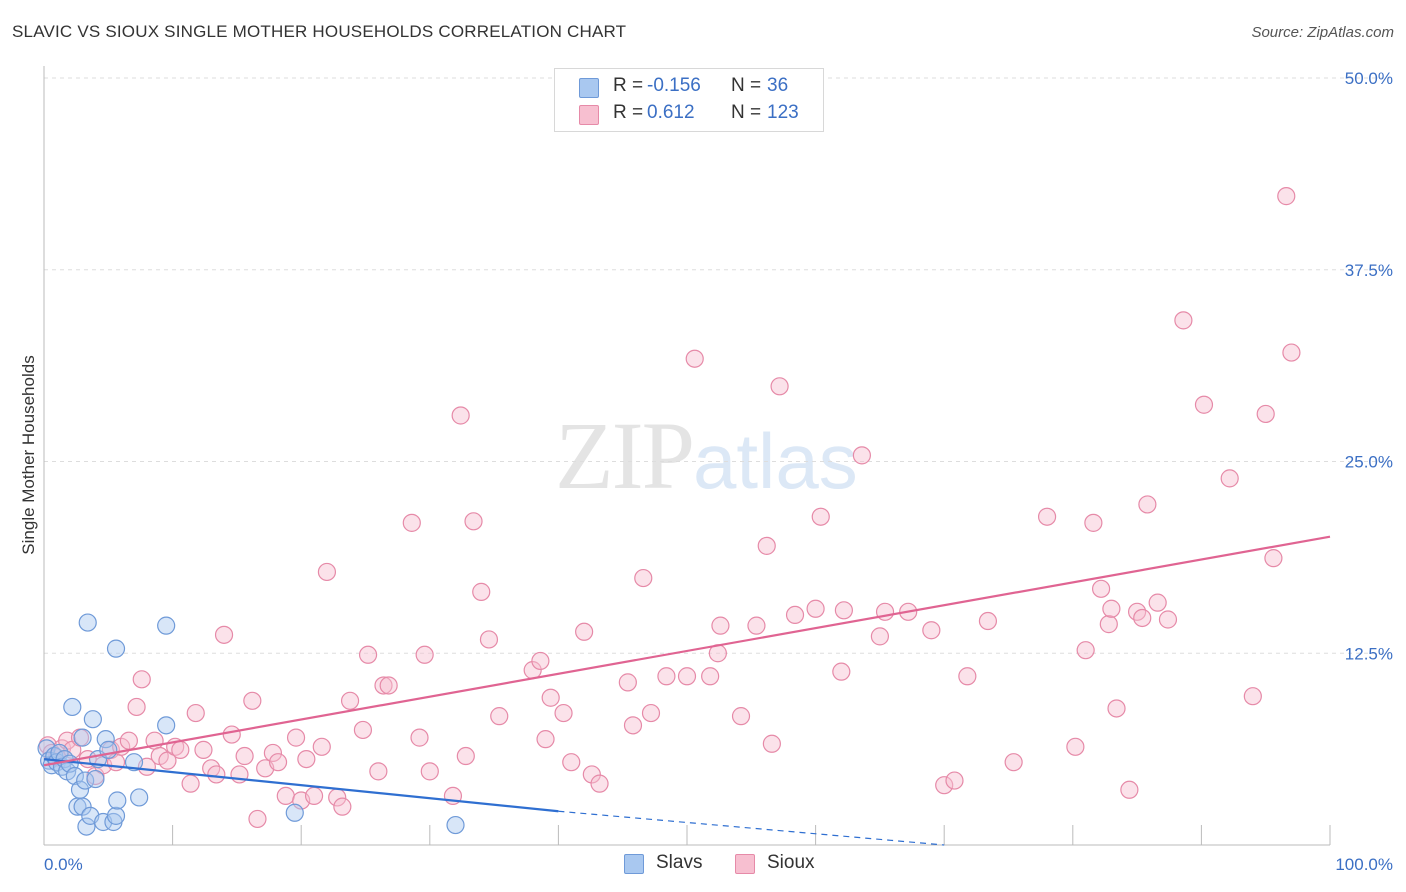 This screenshot has height=892, width=1406. Describe the element at coordinates (251, 724) in the screenshot. I see `slavs-points` at that location.